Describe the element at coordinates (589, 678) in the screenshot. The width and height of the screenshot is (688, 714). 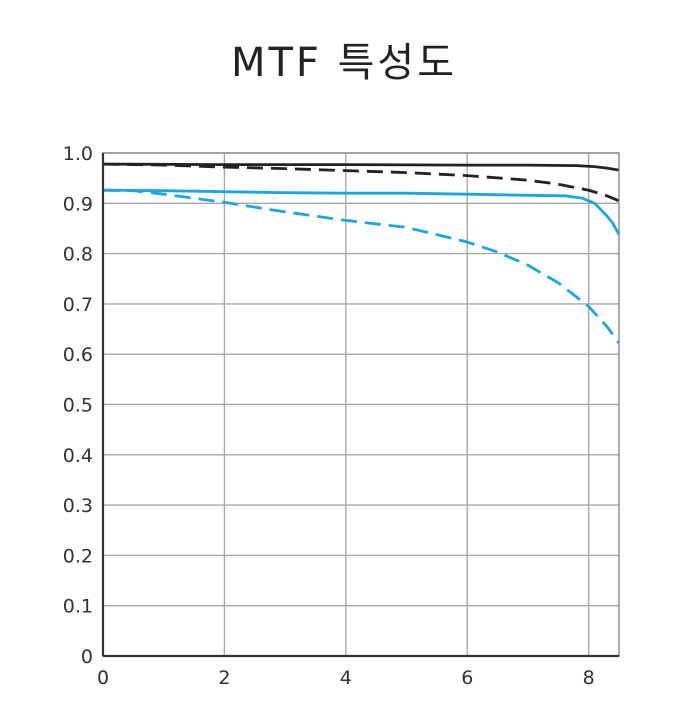
I see `x-tick-label: 8` at that location.